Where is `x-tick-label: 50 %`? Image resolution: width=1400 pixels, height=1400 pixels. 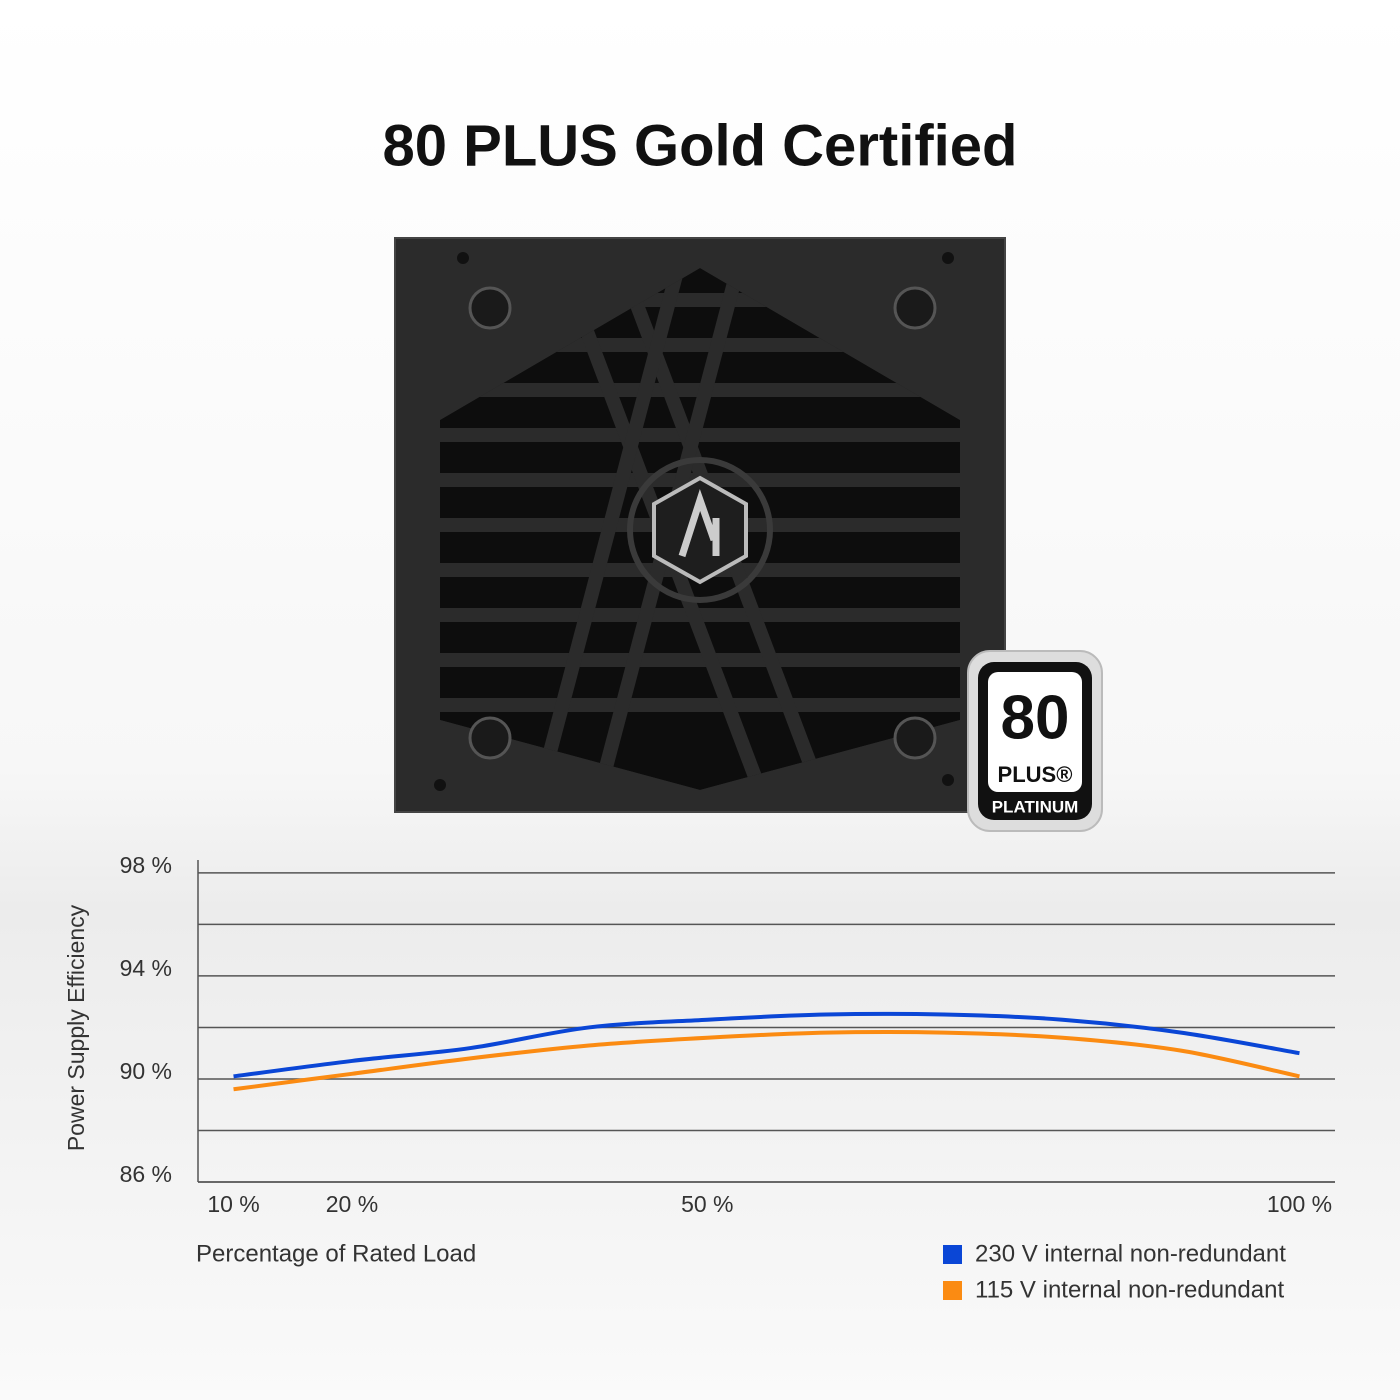 x-tick-label: 50 % is located at coordinates (707, 1204).